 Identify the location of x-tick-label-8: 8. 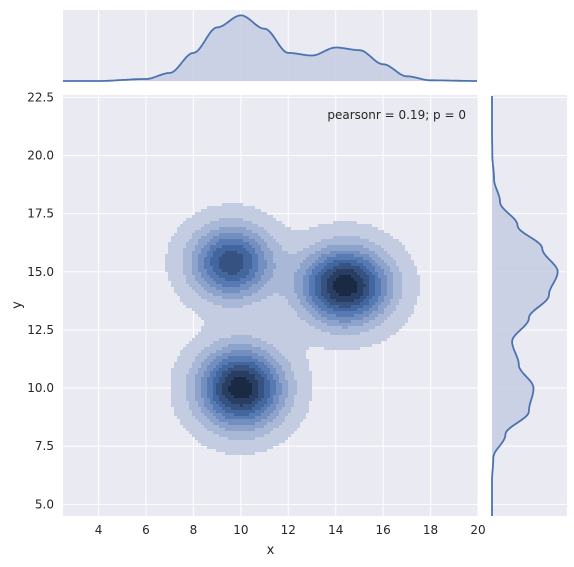
(194, 530).